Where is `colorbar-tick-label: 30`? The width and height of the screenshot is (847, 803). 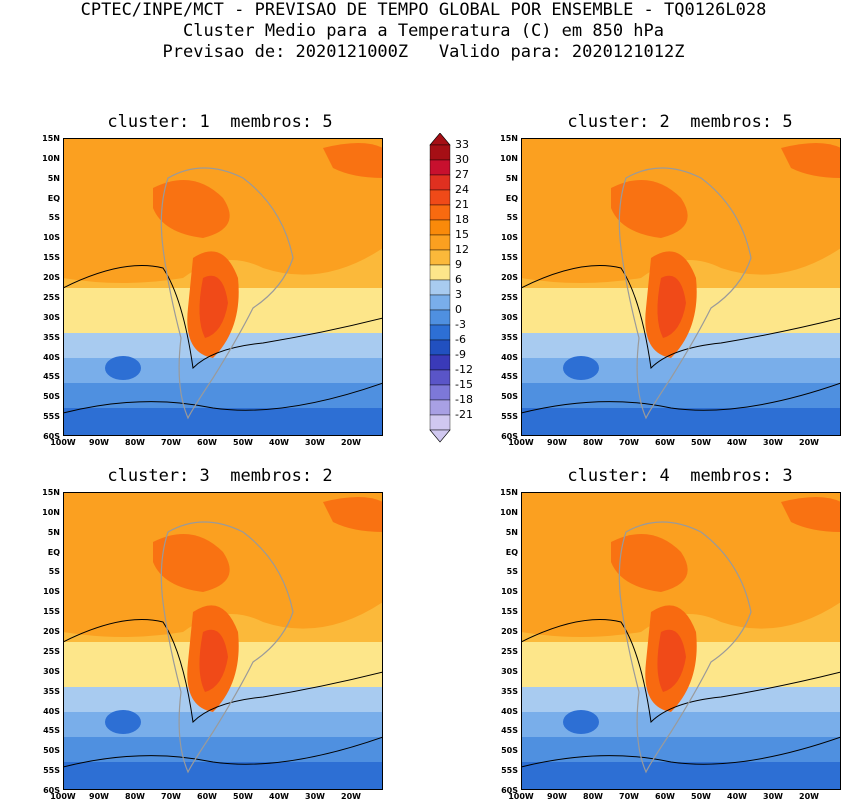 colorbar-tick-label: 30 is located at coordinates (462, 159).